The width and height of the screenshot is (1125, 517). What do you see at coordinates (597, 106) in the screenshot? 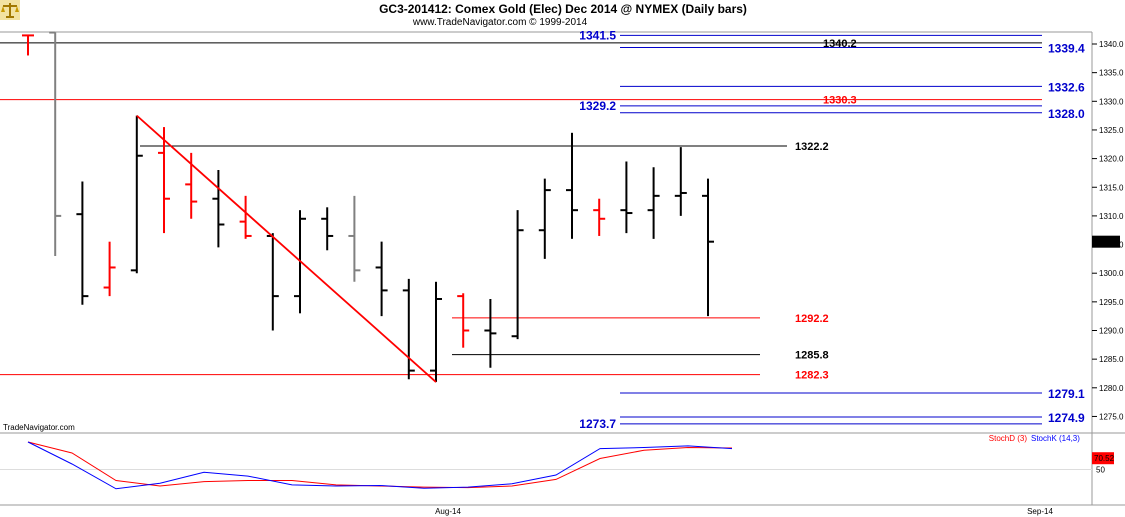
I see `level-label: 1329.2` at bounding box center [597, 106].